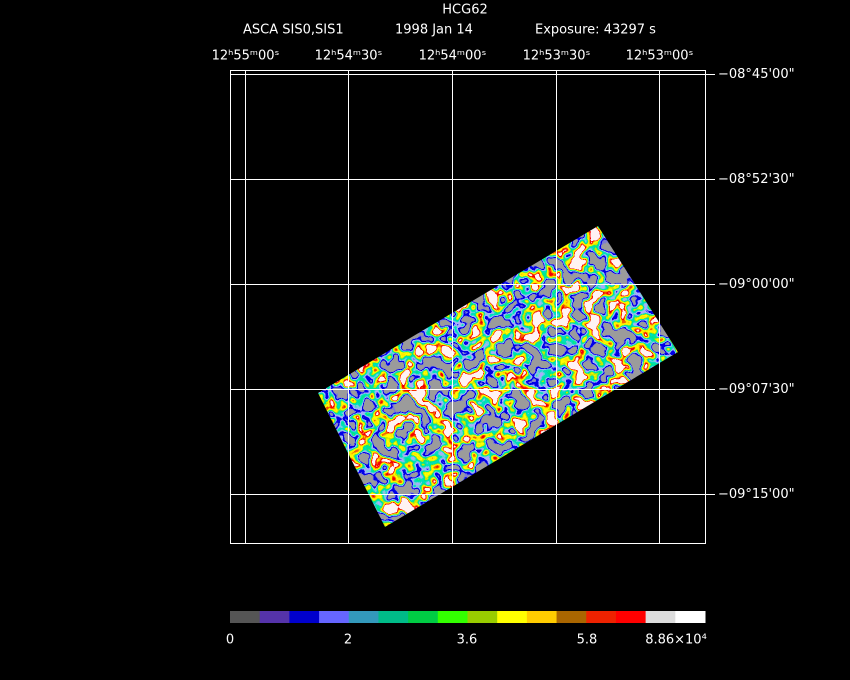  I want to click on instrument: ASCA SIS0,SIS1, so click(293, 30).